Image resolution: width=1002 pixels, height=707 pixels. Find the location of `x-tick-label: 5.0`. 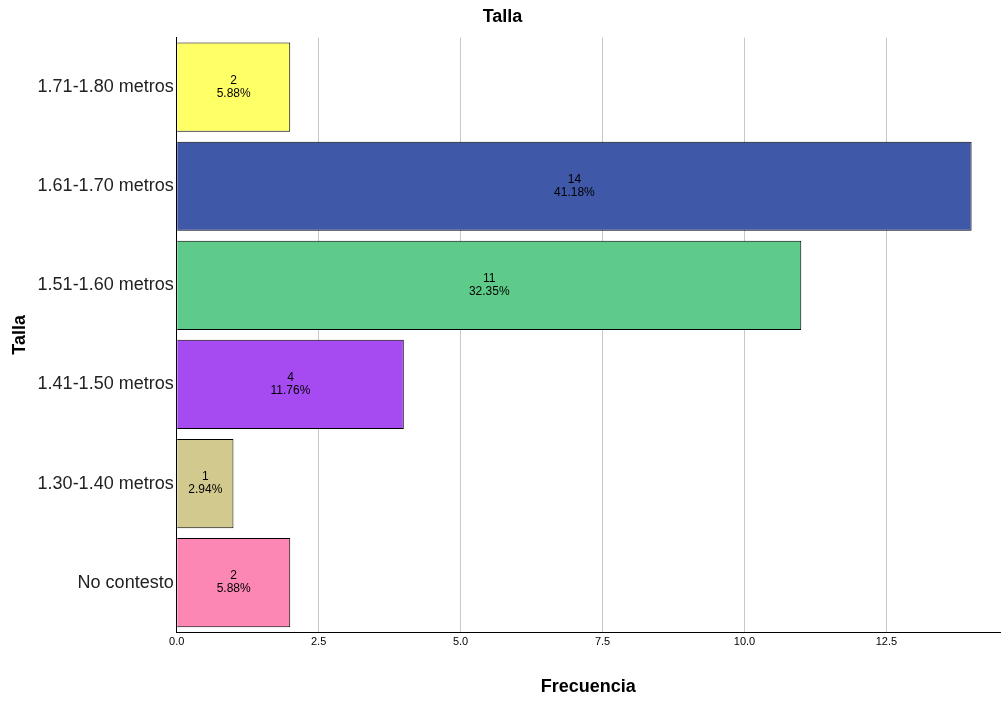

x-tick-label: 5.0 is located at coordinates (460, 640).